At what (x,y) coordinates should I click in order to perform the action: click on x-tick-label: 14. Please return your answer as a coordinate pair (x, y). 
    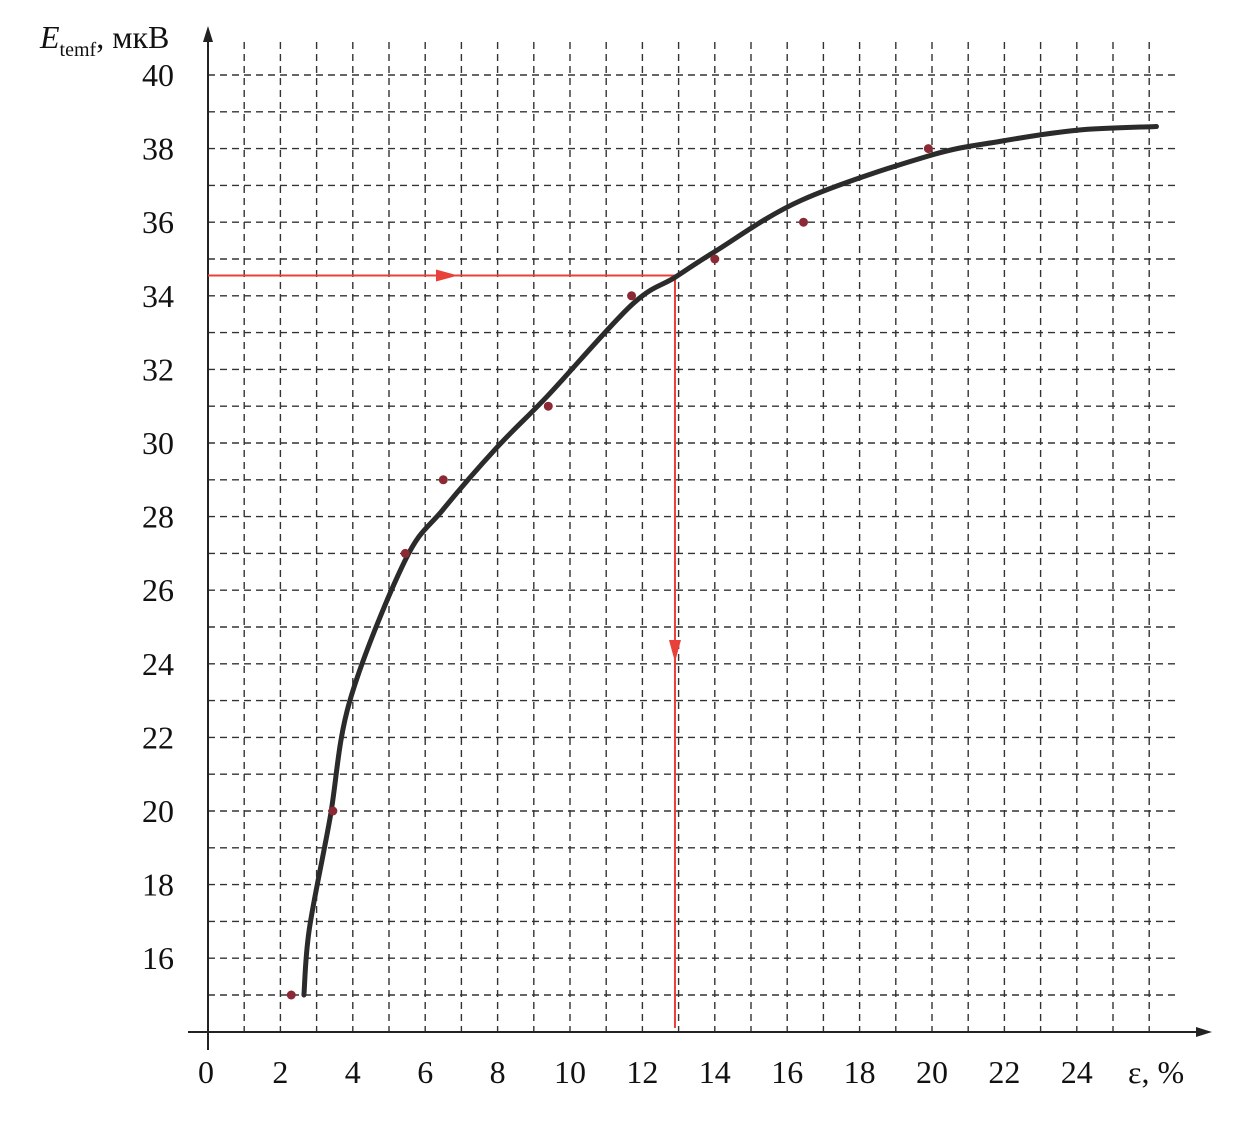
    Looking at the image, I should click on (715, 1072).